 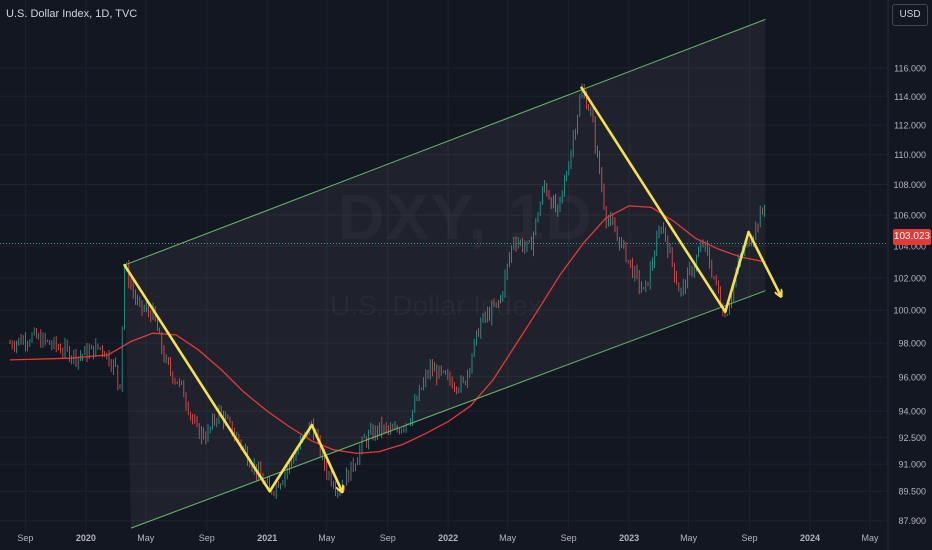 What do you see at coordinates (912, 377) in the screenshot?
I see `y-tick-label: 96.000` at bounding box center [912, 377].